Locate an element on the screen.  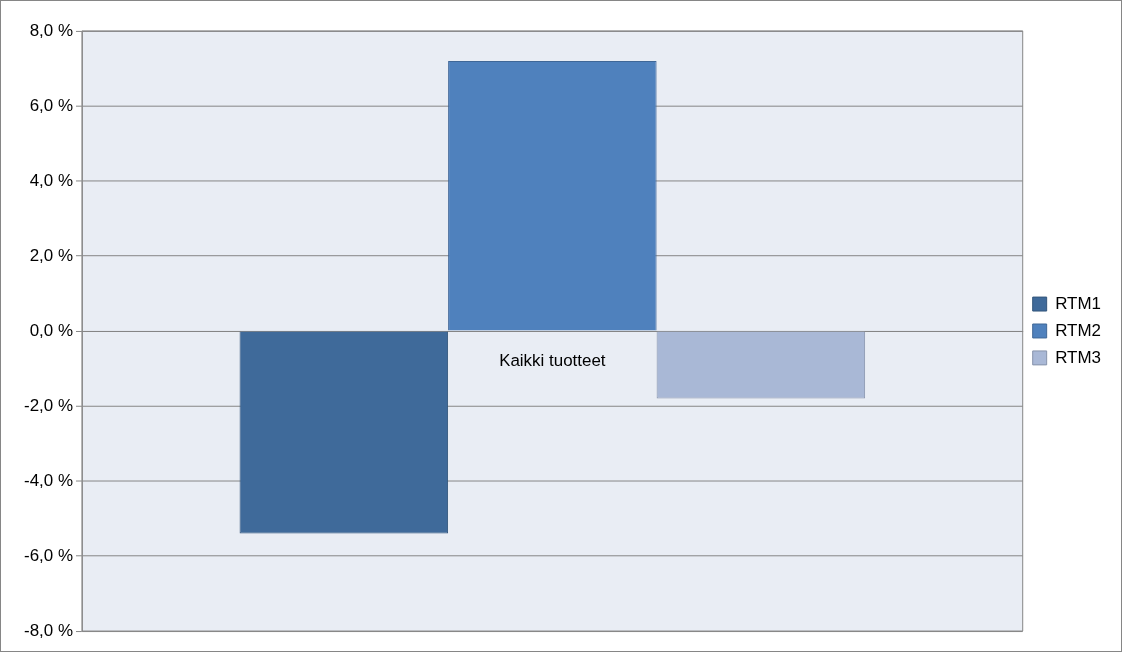
y-tick-label: 0,0 % is located at coordinates (51, 330).